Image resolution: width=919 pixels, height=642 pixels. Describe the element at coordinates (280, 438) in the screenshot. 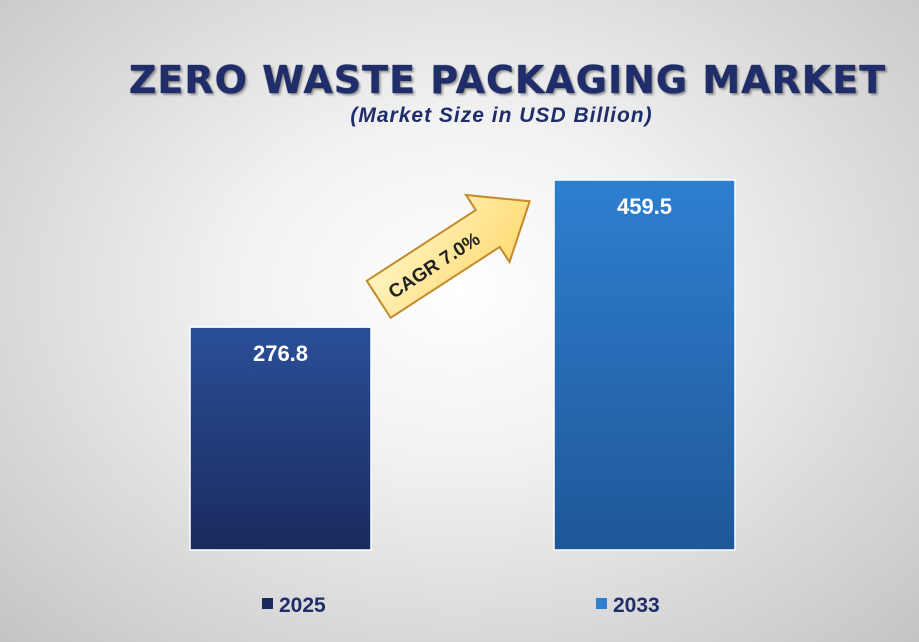

I see `bar-2025` at that location.